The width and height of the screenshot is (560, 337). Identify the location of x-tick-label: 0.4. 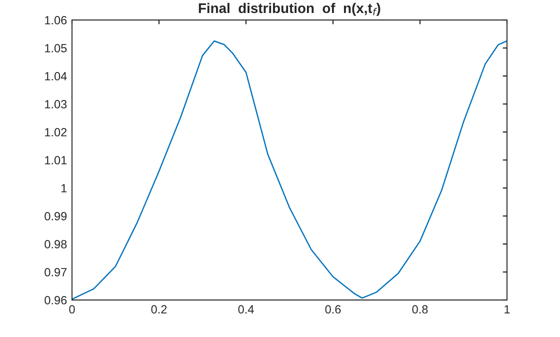
(246, 309).